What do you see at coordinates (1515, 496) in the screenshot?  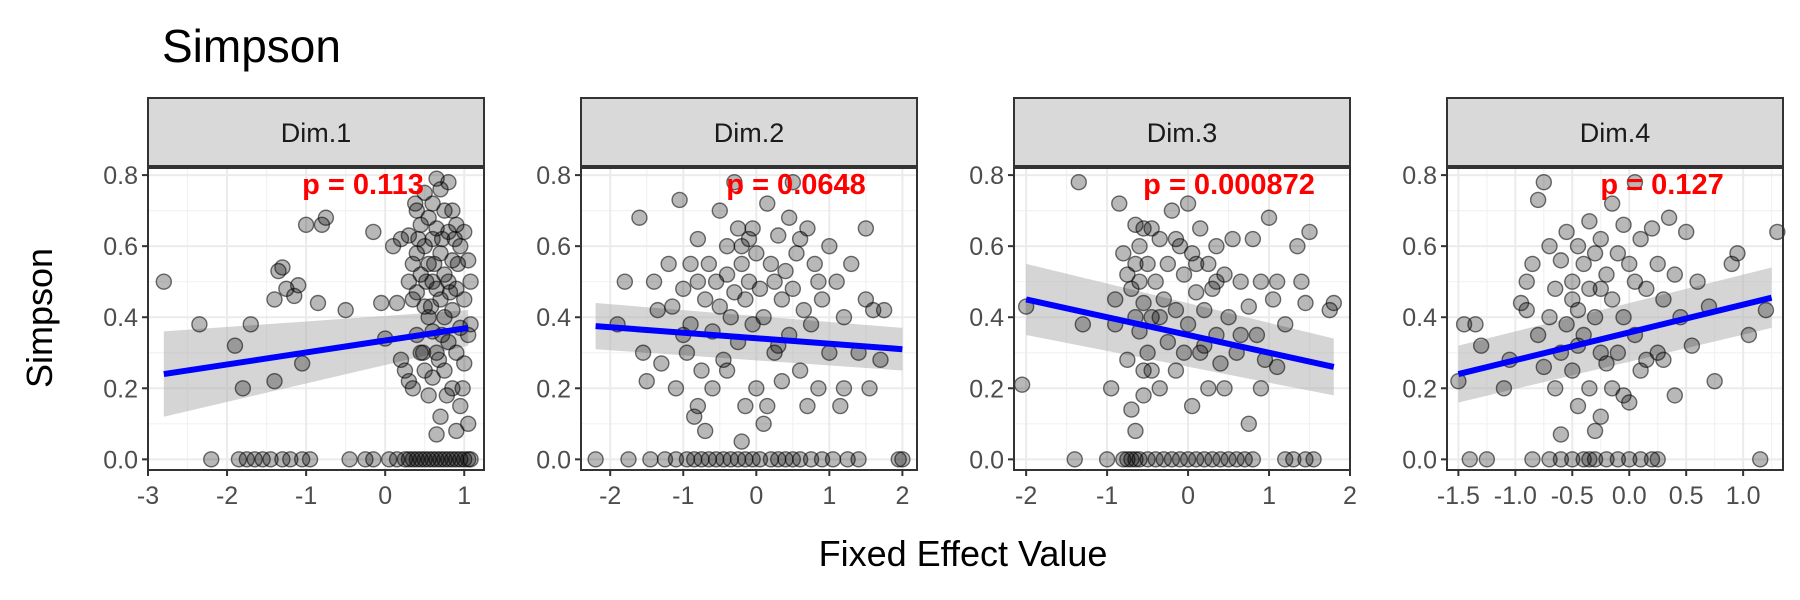 I see `x-tick-label: -1.0` at bounding box center [1515, 496].